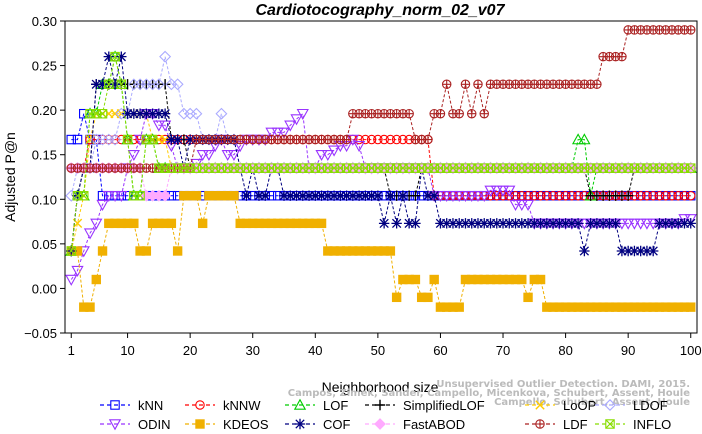 This screenshot has height=434, width=702. What do you see at coordinates (565, 350) in the screenshot?
I see `x-tick-label: 80` at bounding box center [565, 350].